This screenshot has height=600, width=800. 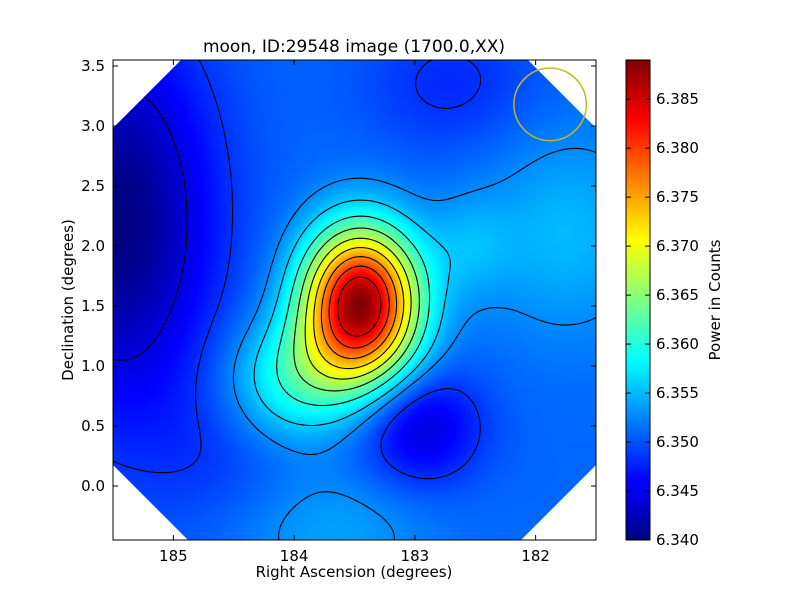 I want to click on colorbar-tick-label: 6.370, so click(x=677, y=246).